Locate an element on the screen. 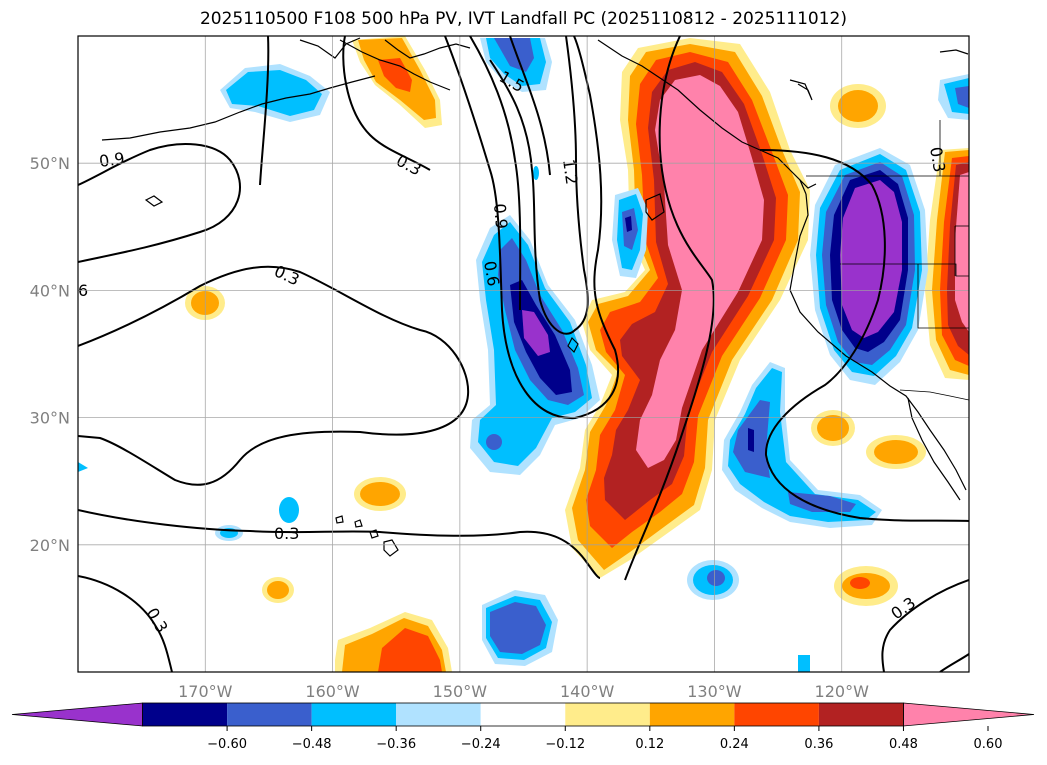 The width and height of the screenshot is (1047, 765). latitude-labels: 50°N 40°N 30°N 20°N is located at coordinates (50, 354).